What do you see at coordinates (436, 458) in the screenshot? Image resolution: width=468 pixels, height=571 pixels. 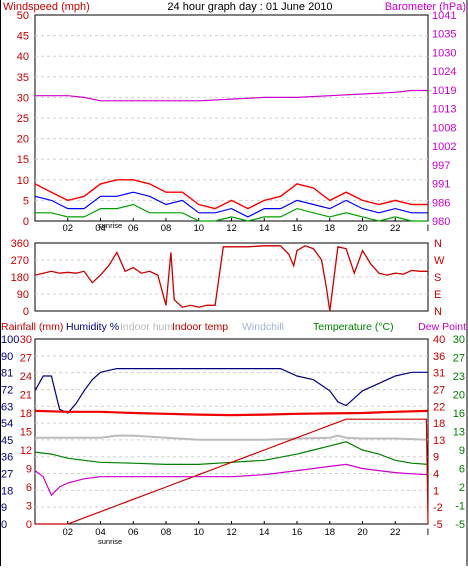 I see `right-inner-tick-label: 9` at bounding box center [436, 458].